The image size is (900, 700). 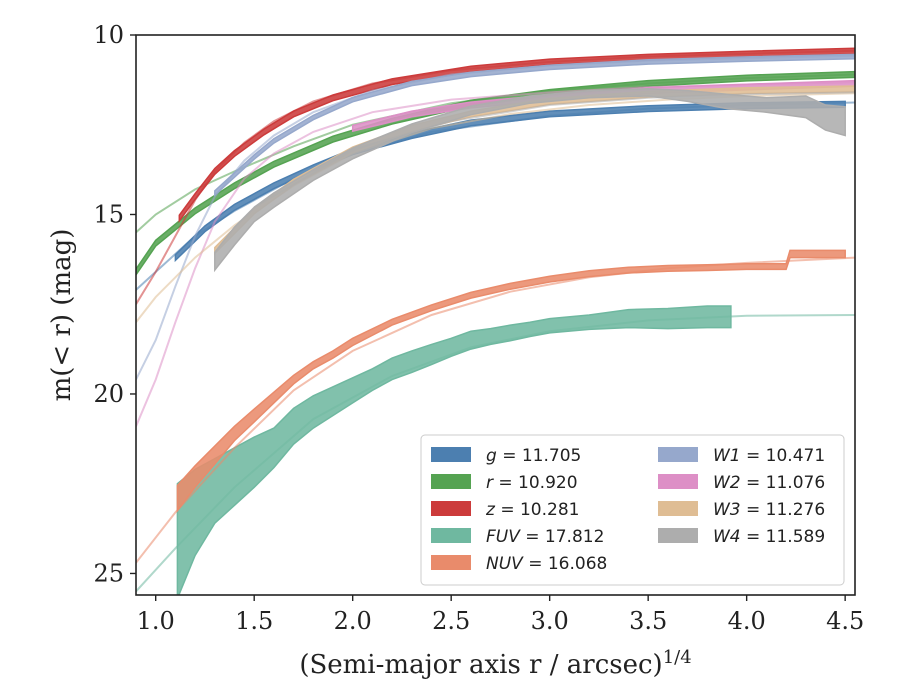 I want to click on profile-band-w1, so click(x=534, y=125).